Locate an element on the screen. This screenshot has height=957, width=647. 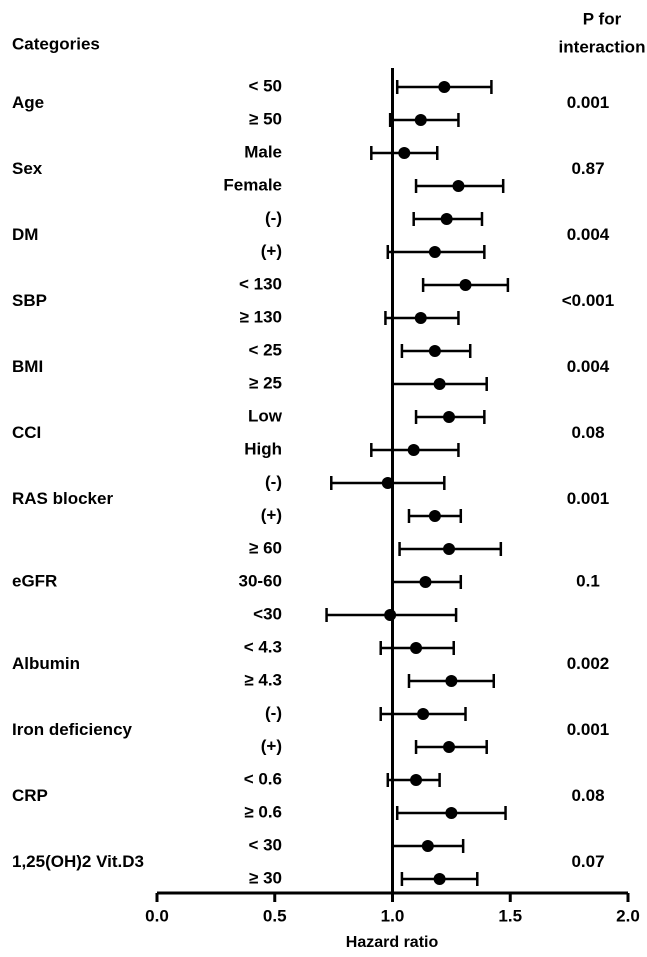
x-tick-label: 1.0 is located at coordinates (393, 915).